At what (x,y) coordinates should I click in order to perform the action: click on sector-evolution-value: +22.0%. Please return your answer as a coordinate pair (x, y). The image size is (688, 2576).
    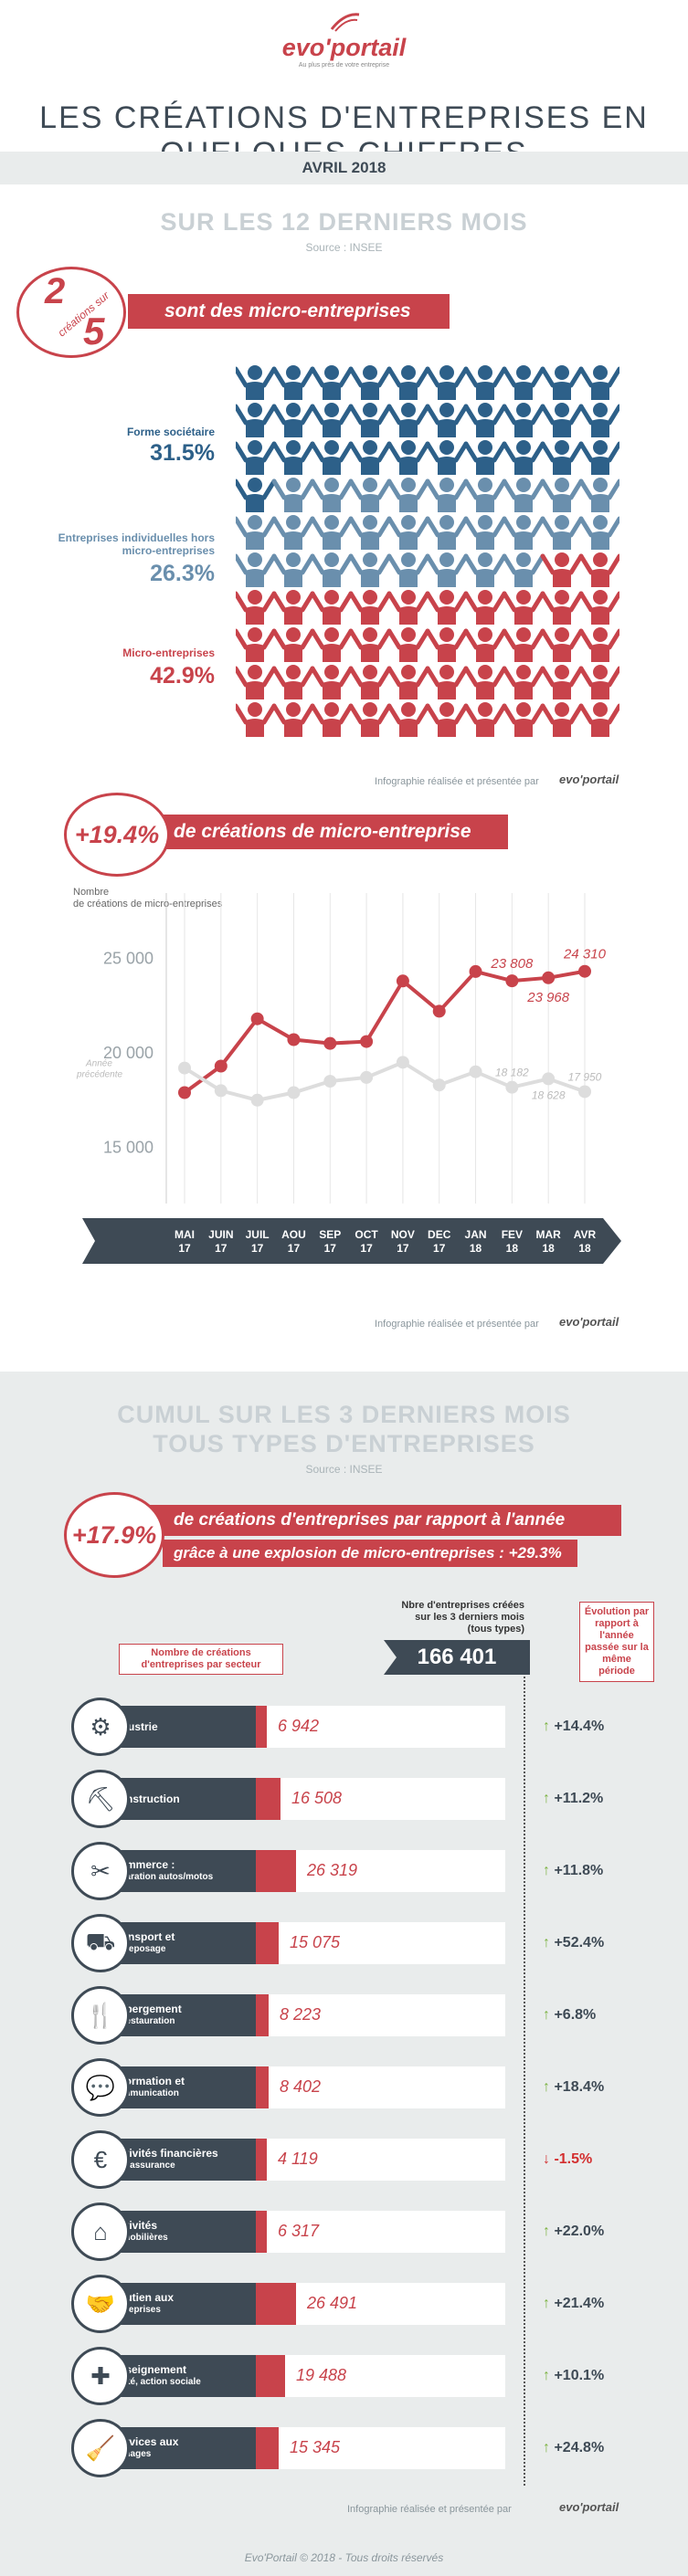
    Looking at the image, I should click on (579, 2231).